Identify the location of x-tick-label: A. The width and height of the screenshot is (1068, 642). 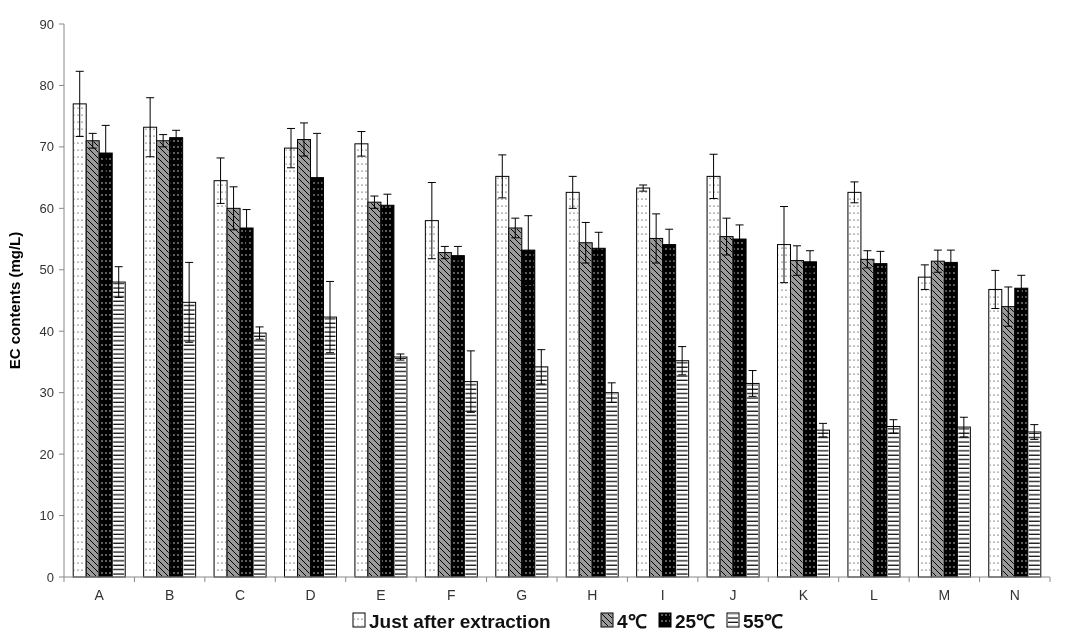
(99, 595).